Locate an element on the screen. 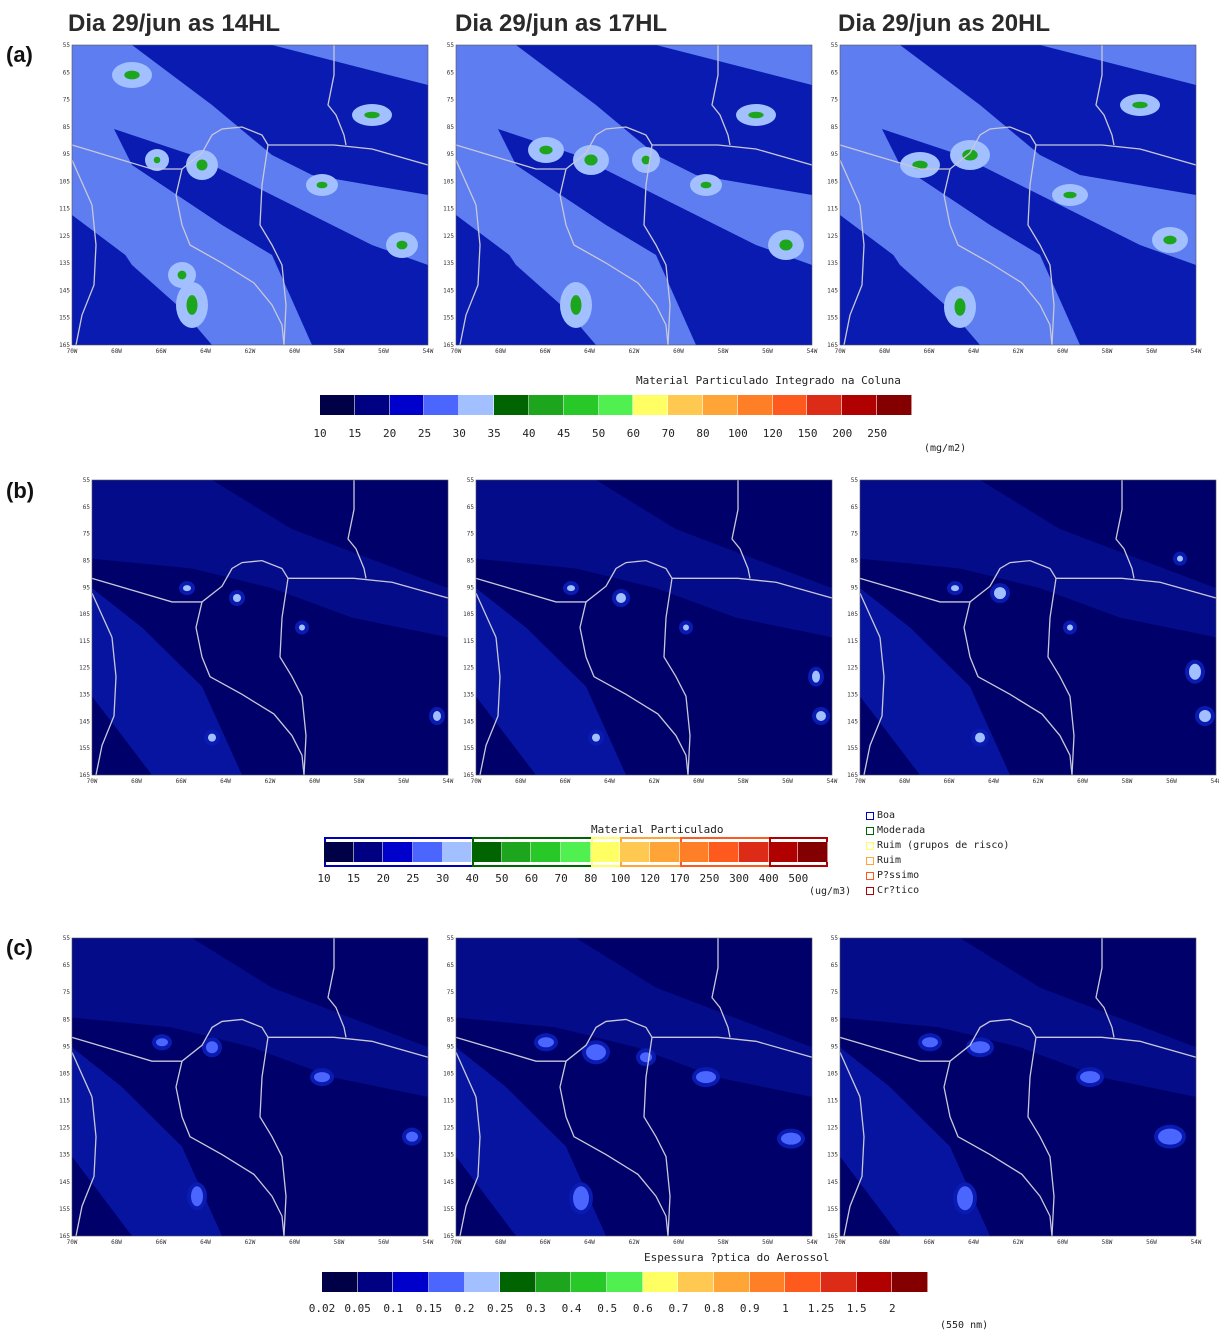 The width and height of the screenshot is (1219, 1336). colorbar-b-tick-label: 20 is located at coordinates (383, 878).